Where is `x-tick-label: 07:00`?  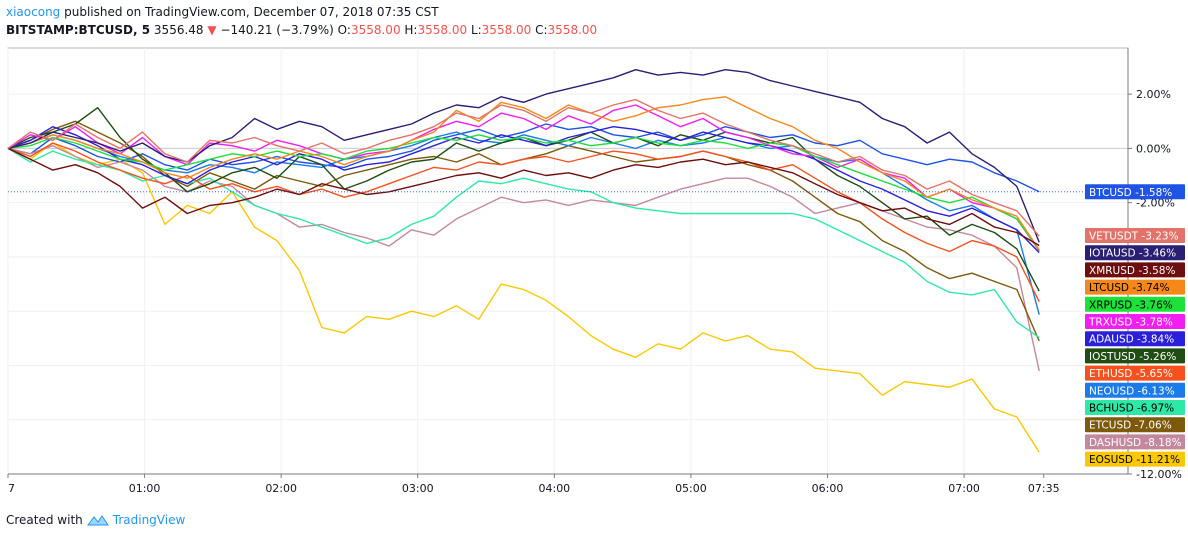 x-tick-label: 07:00 is located at coordinates (964, 488).